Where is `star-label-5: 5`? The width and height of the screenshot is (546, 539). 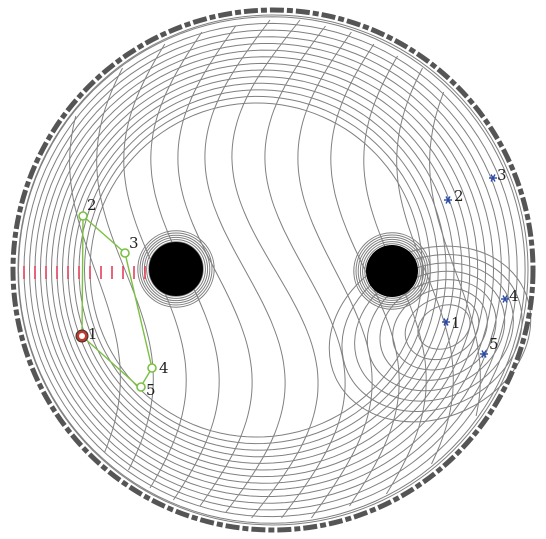 star-label-5: 5 is located at coordinates (494, 344).